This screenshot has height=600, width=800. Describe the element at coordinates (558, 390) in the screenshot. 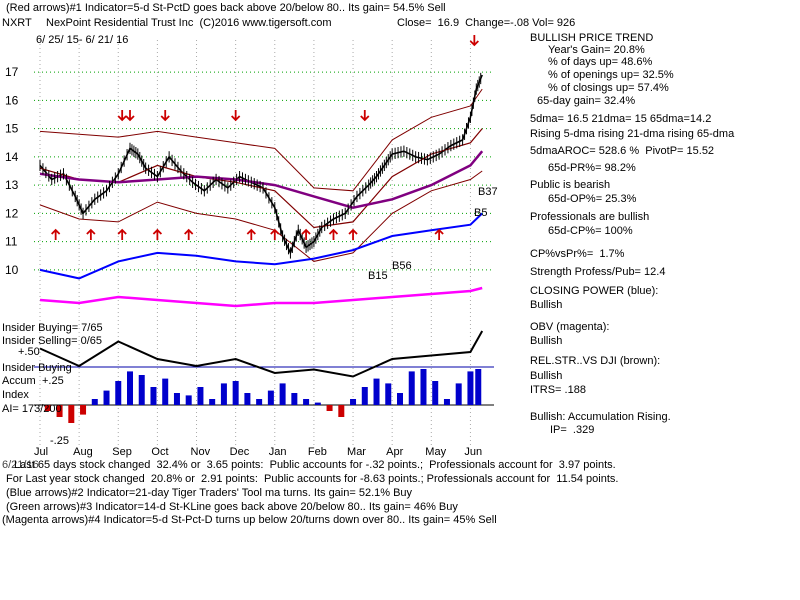

I see `stat-22: ITRS= .188` at that location.